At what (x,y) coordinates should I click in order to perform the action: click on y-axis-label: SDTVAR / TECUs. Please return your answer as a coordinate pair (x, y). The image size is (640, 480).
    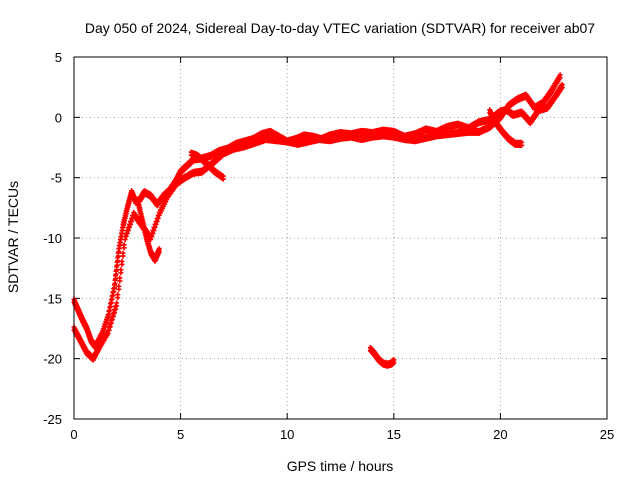
    Looking at the image, I should click on (13, 237).